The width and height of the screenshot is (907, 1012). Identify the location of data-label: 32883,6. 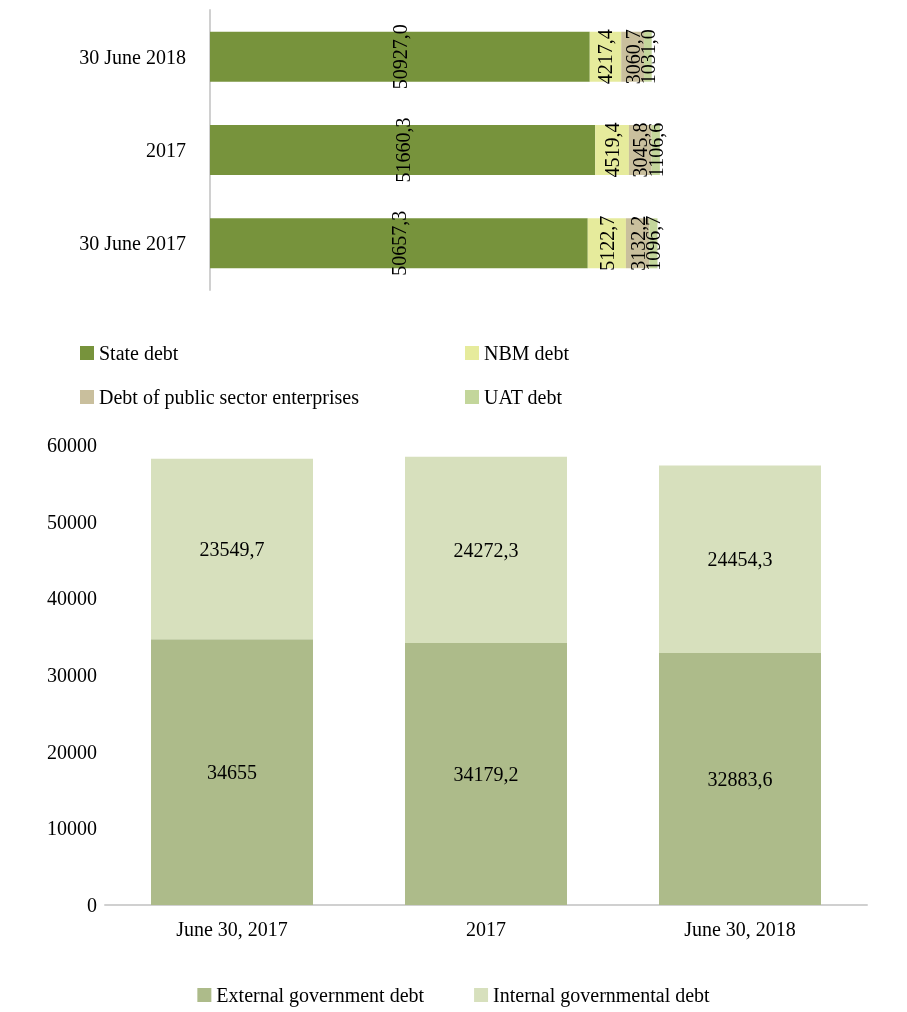
(740, 778).